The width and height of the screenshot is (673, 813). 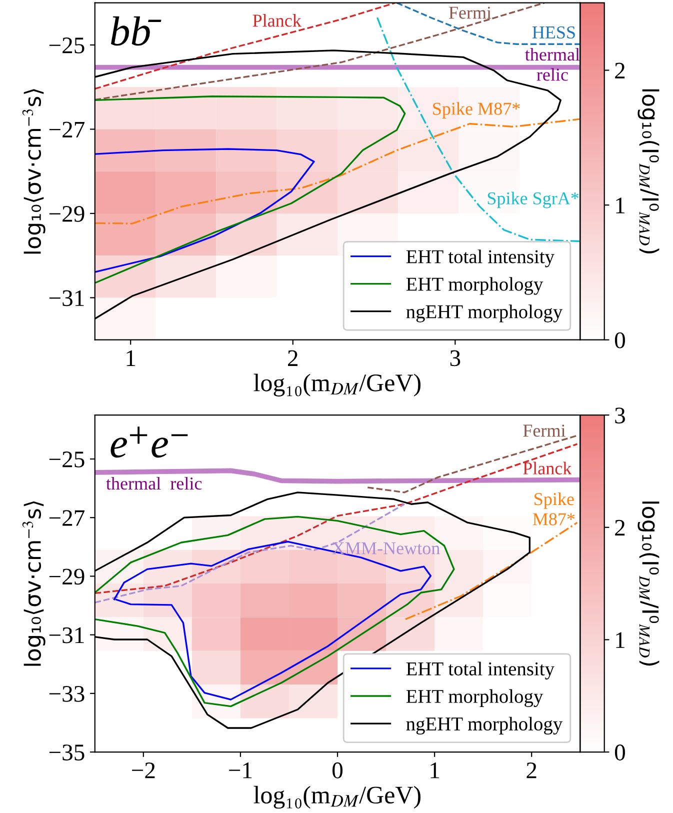 What do you see at coordinates (553, 32) in the screenshot?
I see `series-label: HESS` at bounding box center [553, 32].